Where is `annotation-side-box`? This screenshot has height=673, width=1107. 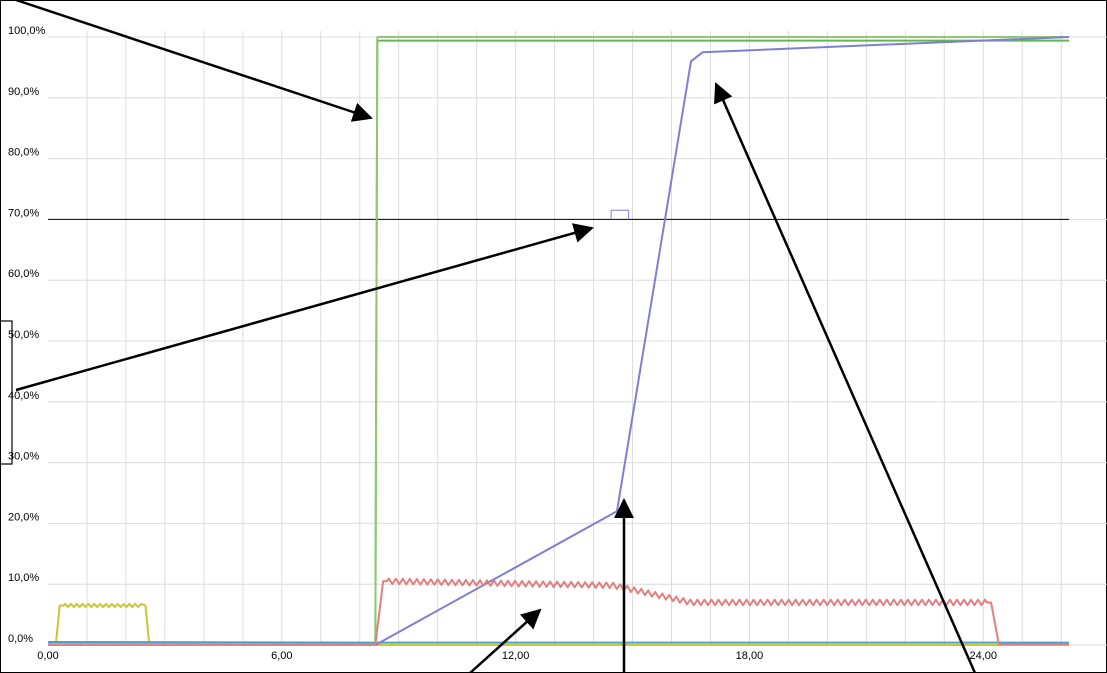 annotation-side-box is located at coordinates (6, 392).